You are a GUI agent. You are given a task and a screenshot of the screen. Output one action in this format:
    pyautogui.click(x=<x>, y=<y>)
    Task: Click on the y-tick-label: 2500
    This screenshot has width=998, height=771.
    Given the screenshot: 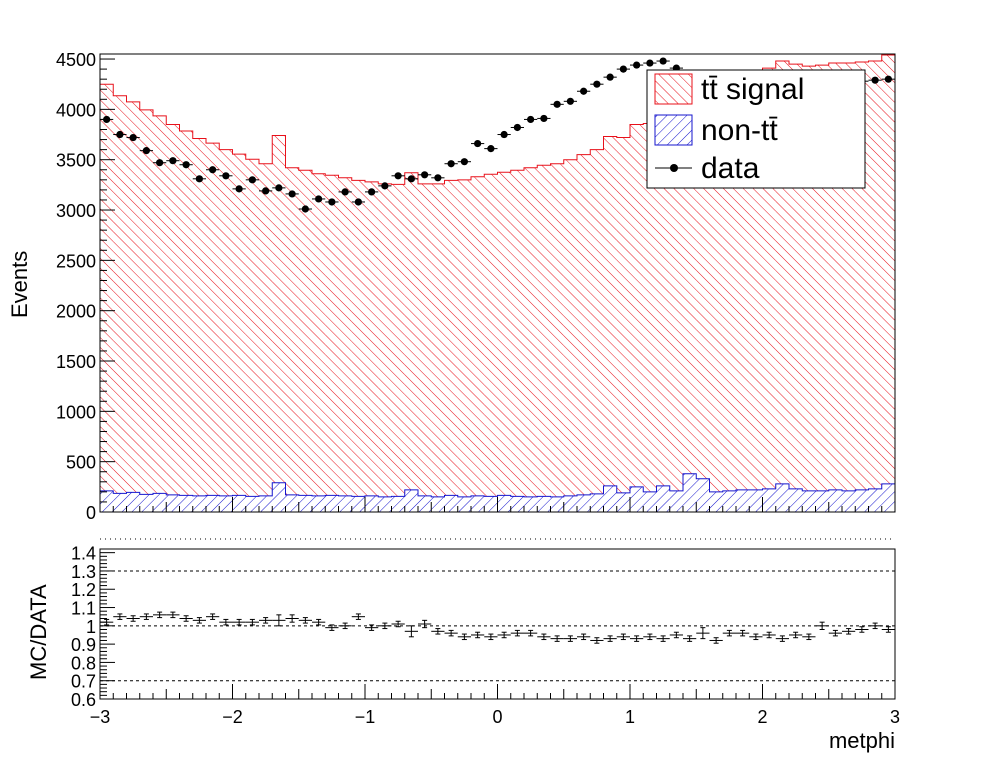 What is the action you would take?
    pyautogui.click(x=76, y=261)
    